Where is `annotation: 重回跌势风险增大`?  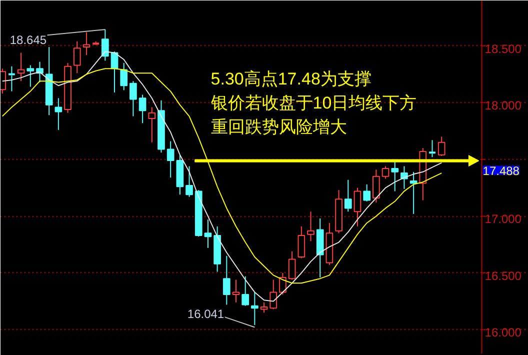 annotation: 重回跌势风险增大 is located at coordinates (278, 127).